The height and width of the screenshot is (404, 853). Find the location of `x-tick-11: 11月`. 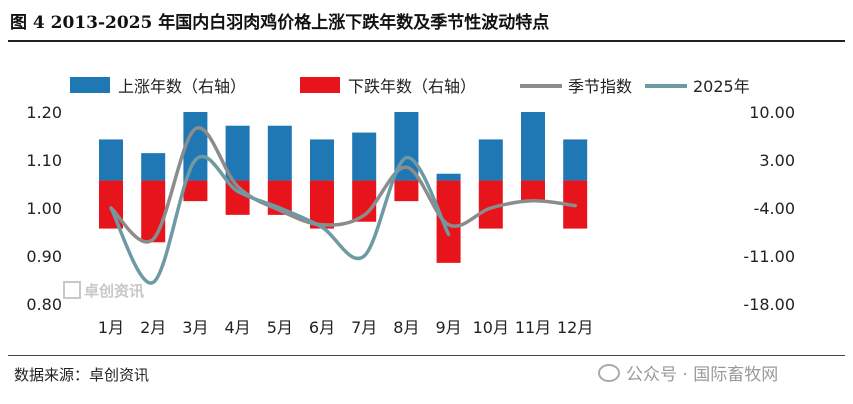

x-tick-11: 11月 is located at coordinates (533, 327).